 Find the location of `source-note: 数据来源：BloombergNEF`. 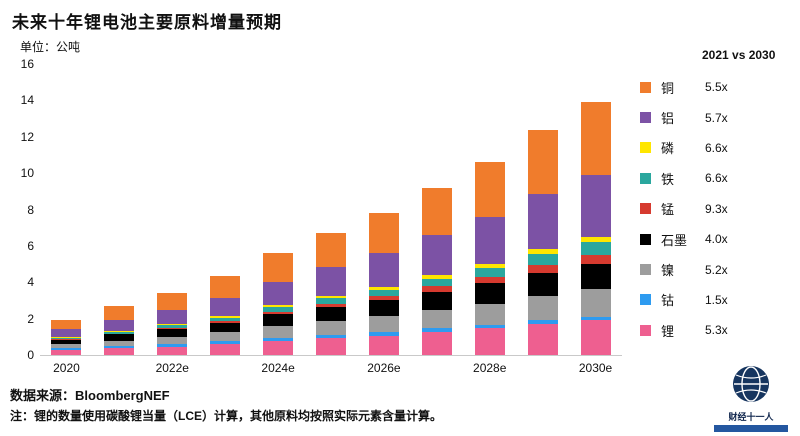

source-note: 数据来源：BloombergNEF is located at coordinates (90, 395).